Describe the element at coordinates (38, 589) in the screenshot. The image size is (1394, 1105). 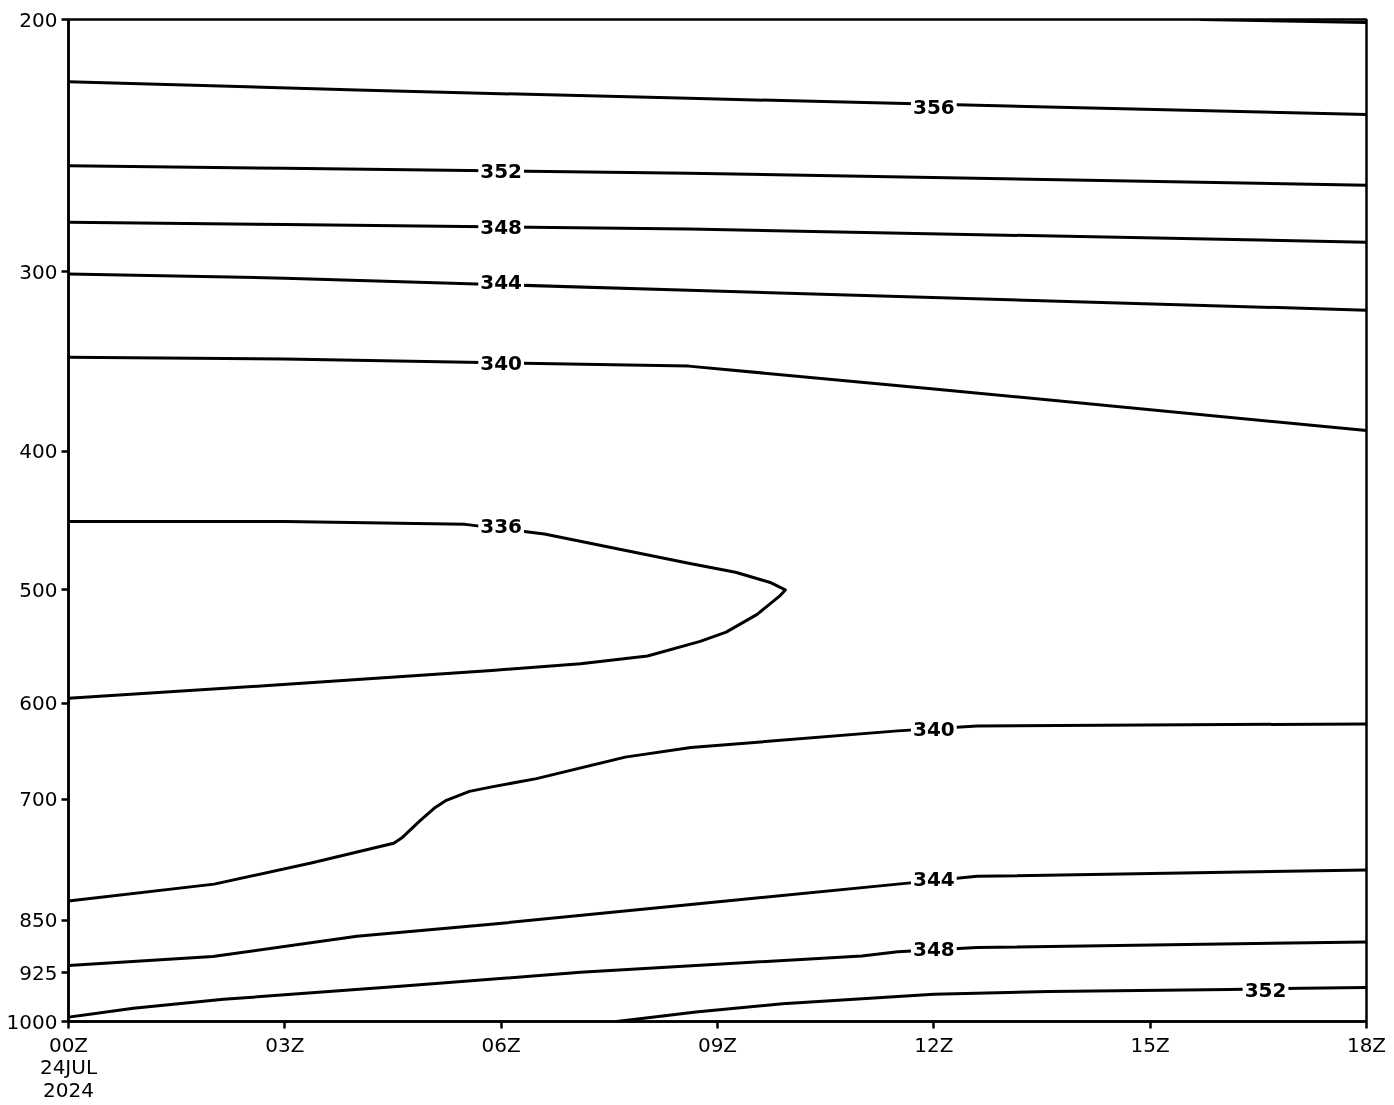
I see `y-tick-label: 500` at that location.